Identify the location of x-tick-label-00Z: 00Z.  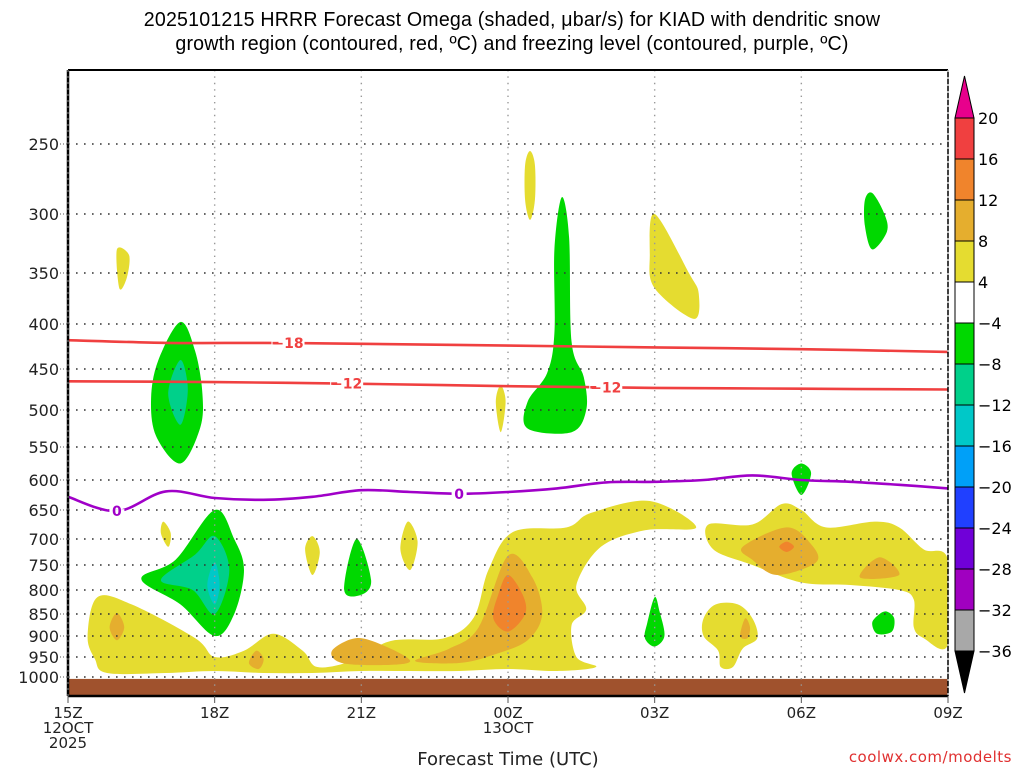
(507, 713).